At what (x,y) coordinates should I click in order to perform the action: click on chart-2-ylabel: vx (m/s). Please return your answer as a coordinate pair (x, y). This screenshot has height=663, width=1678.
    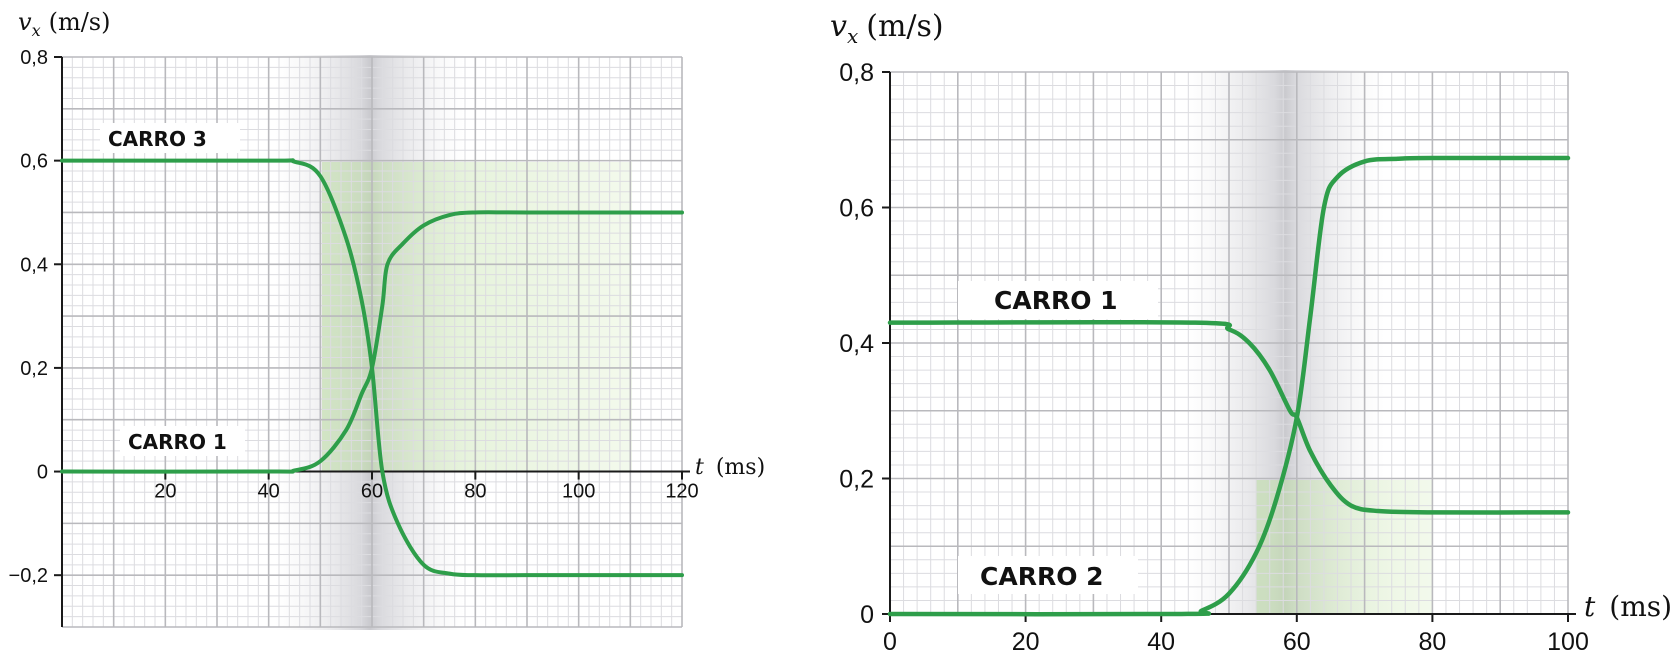
    Looking at the image, I should click on (887, 28).